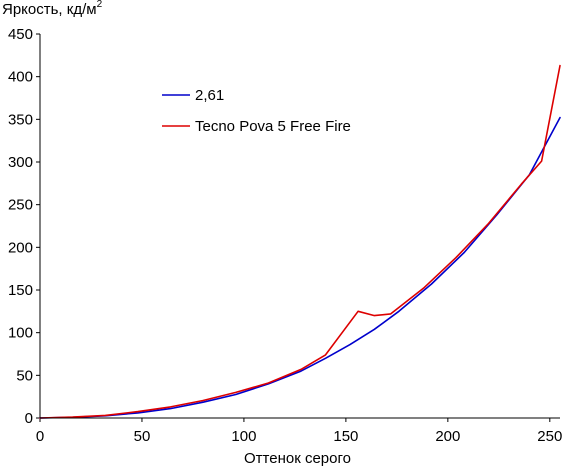  What do you see at coordinates (20, 333) in the screenshot?
I see `y-tick-label: 100` at bounding box center [20, 333].